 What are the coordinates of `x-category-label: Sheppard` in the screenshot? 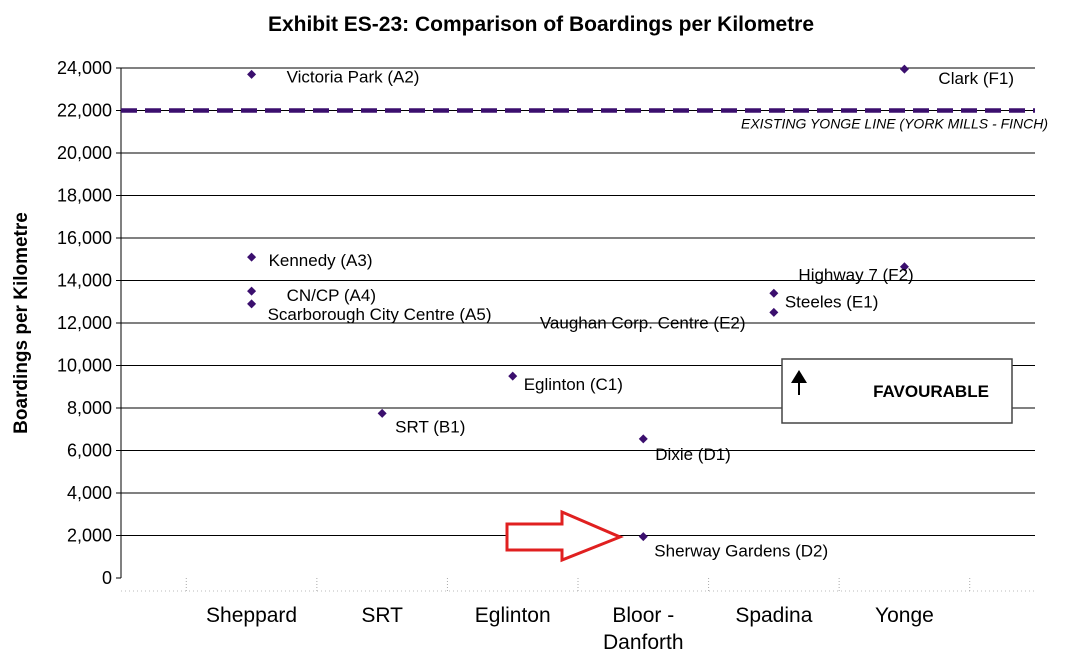 It's located at (251, 615).